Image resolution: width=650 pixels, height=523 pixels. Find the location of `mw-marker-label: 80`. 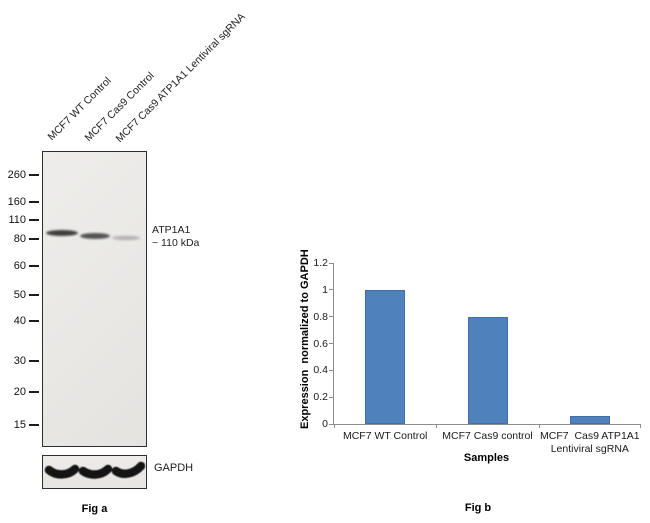

mw-marker-label: 80 is located at coordinates (19, 239).